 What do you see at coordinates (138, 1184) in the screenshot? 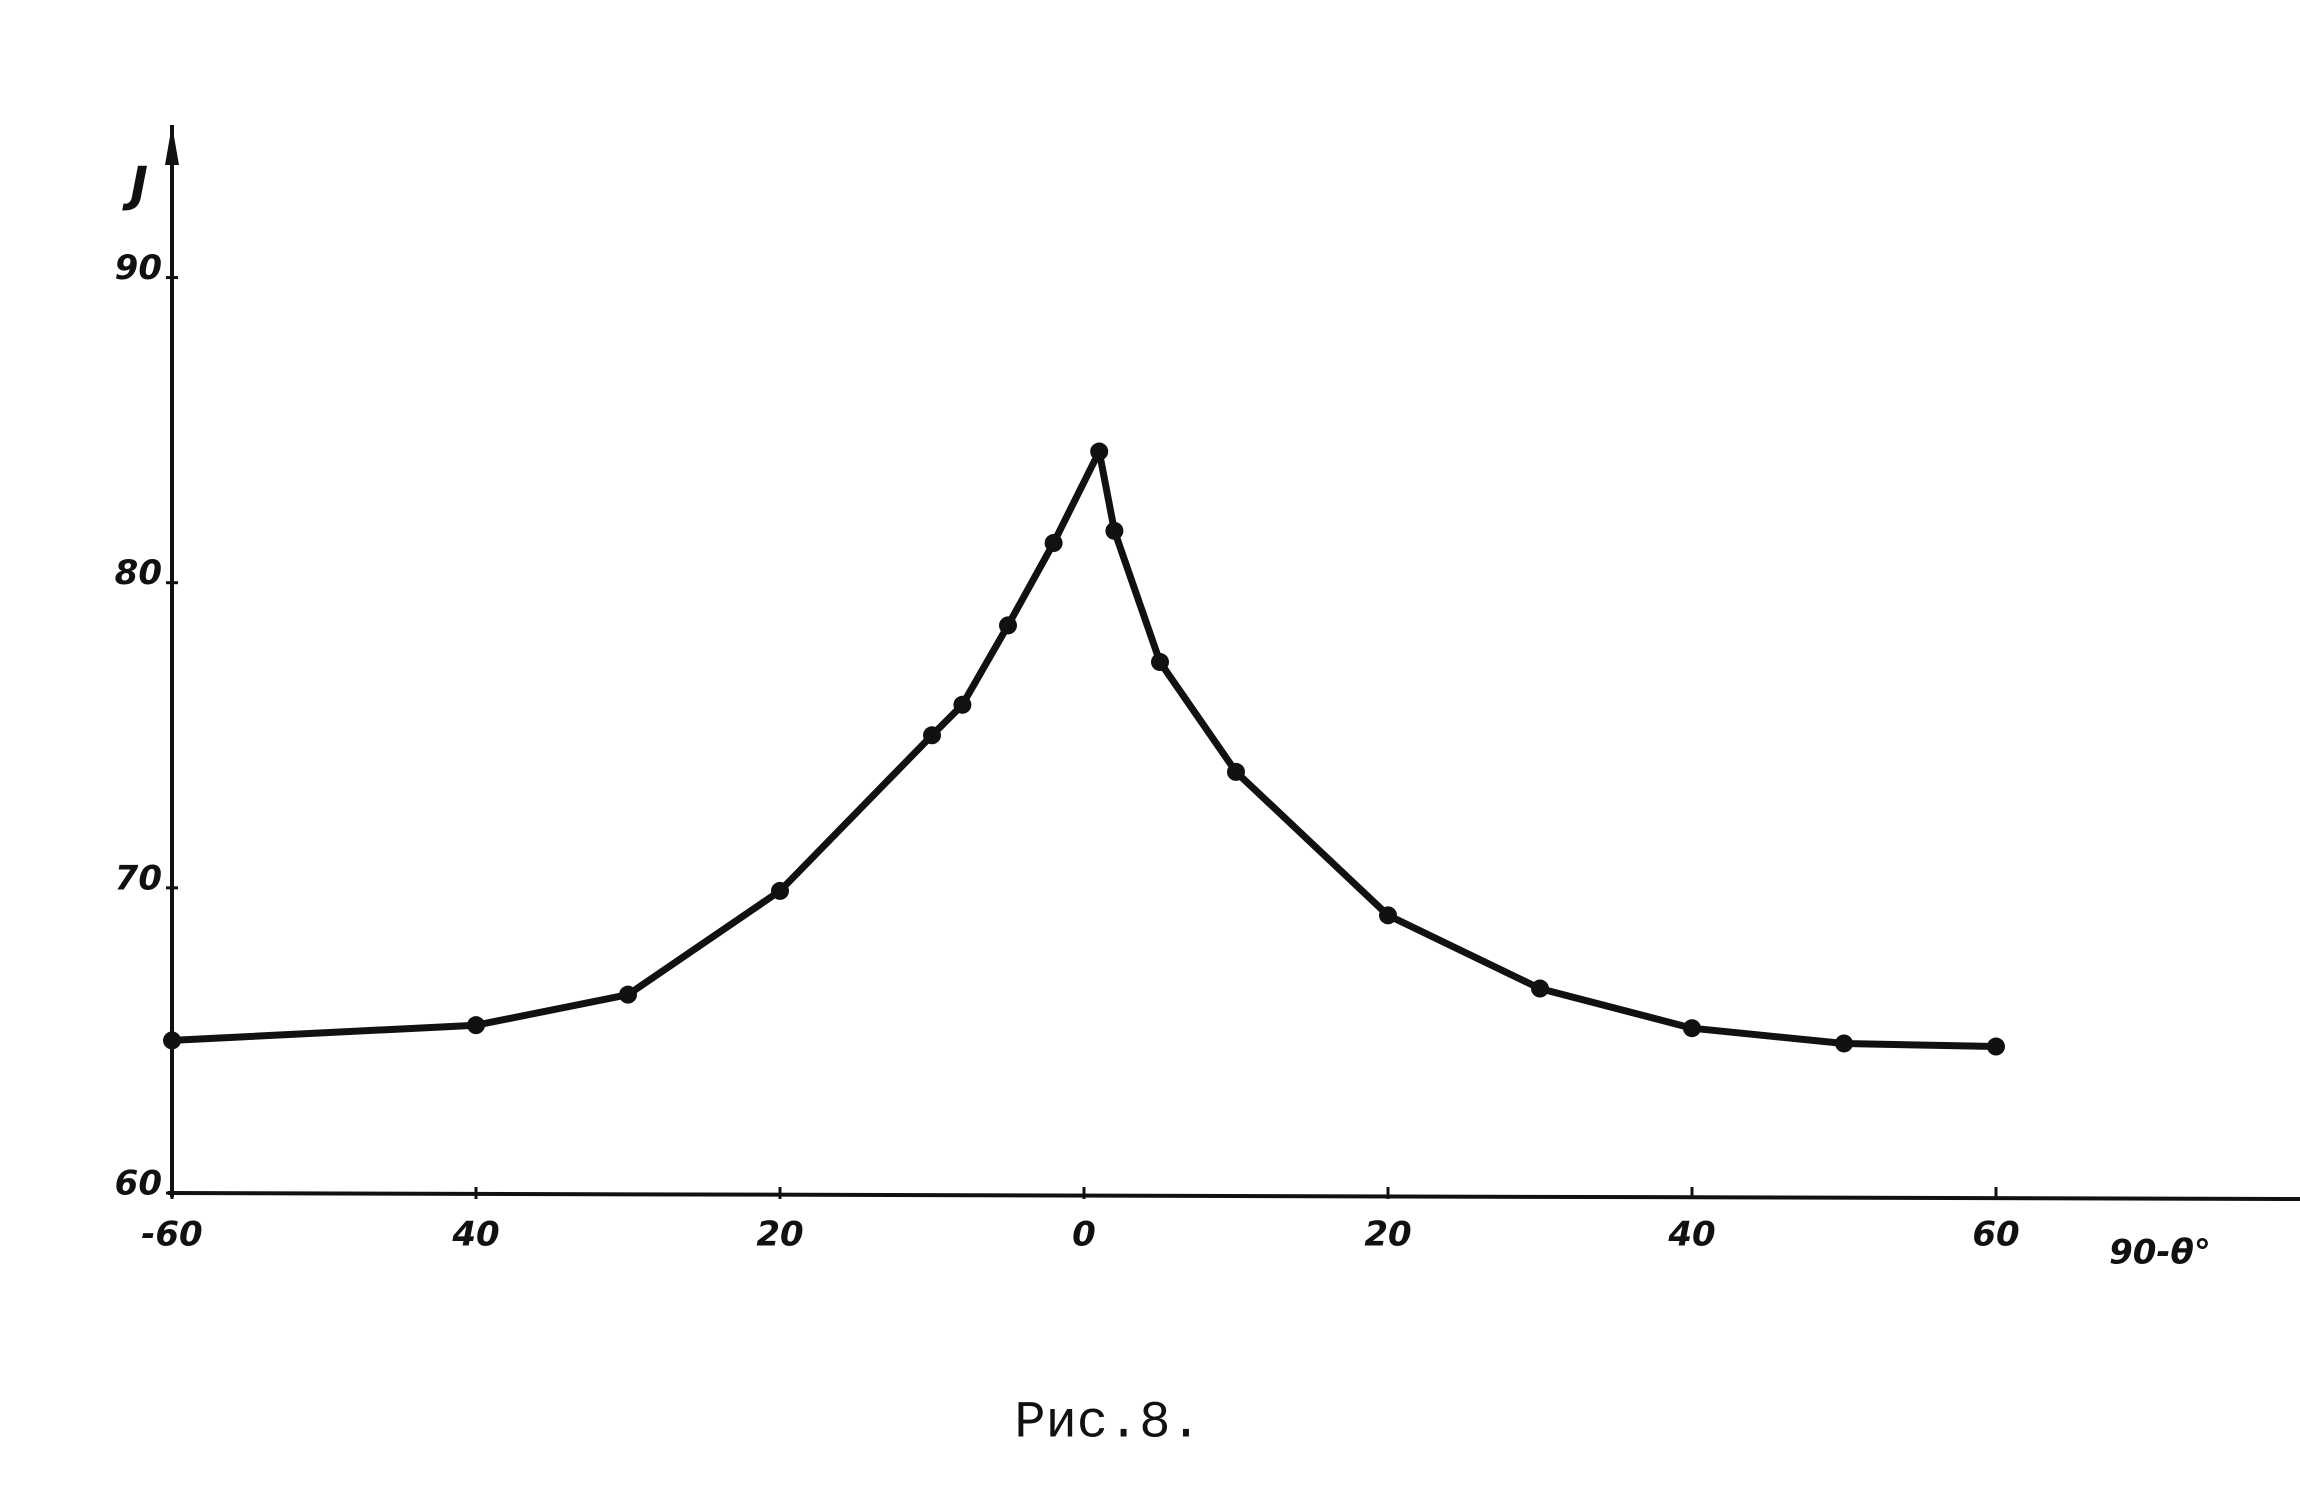
I see `y-tick-label: 60` at bounding box center [138, 1184].